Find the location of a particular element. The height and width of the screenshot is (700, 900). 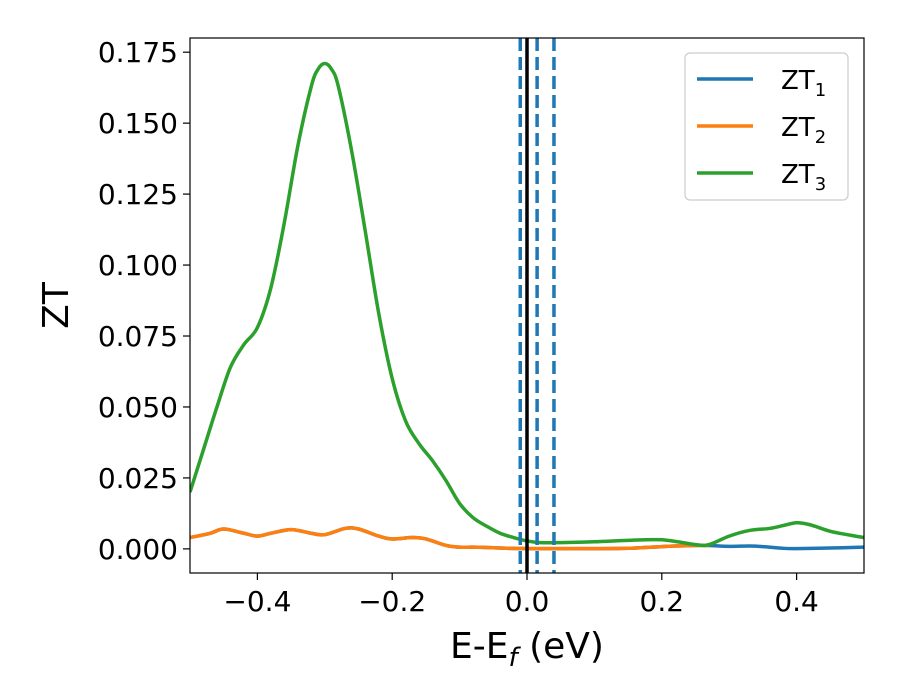

legend-label-zt2: ZT2 is located at coordinates (803, 130).